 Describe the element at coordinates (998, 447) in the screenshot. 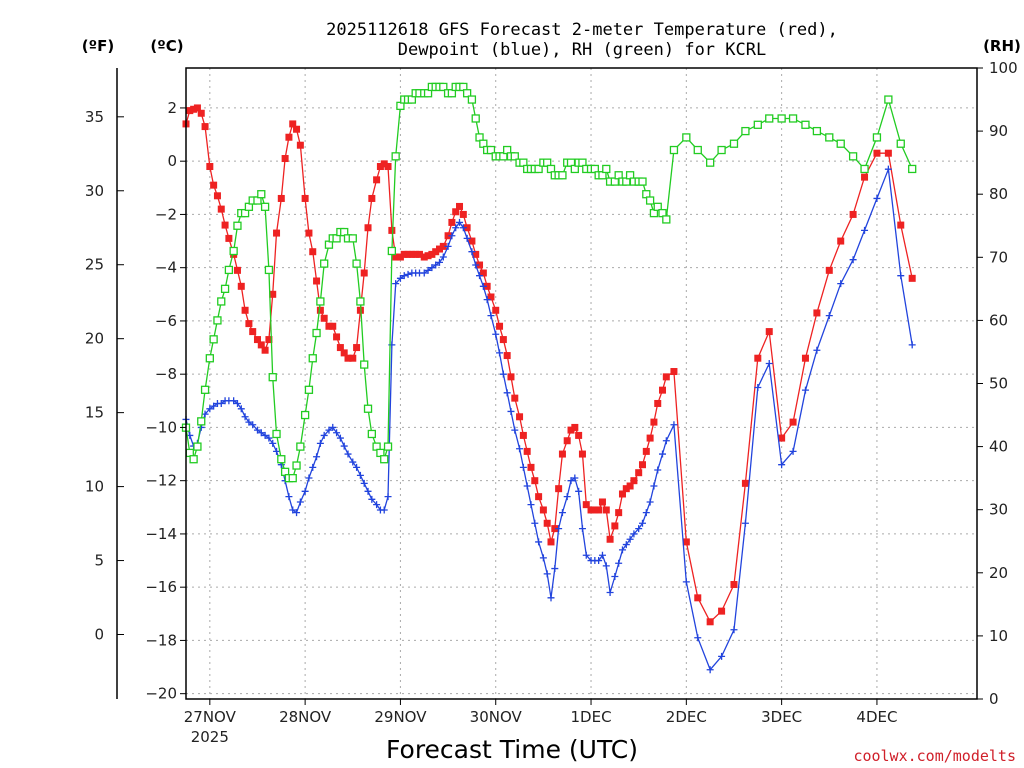

I see `rh-tick-label: 40` at that location.